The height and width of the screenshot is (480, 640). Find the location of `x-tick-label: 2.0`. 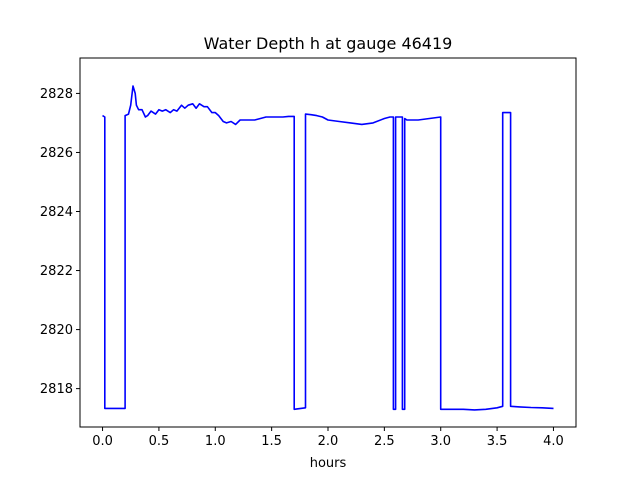

x-tick-label: 2.0 is located at coordinates (328, 441).